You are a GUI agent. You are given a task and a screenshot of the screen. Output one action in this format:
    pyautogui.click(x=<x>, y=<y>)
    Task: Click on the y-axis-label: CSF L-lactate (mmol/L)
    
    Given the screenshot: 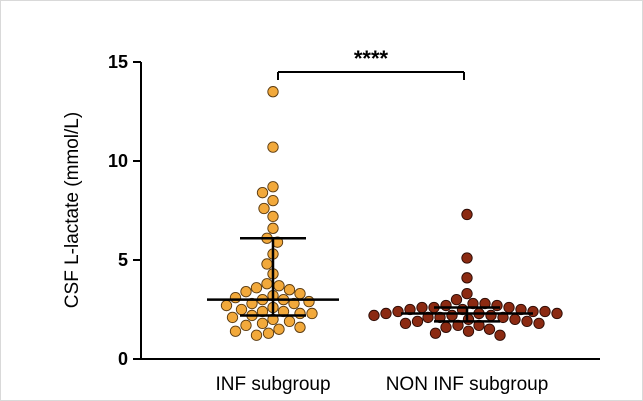 What is the action you would take?
    pyautogui.click(x=72, y=210)
    